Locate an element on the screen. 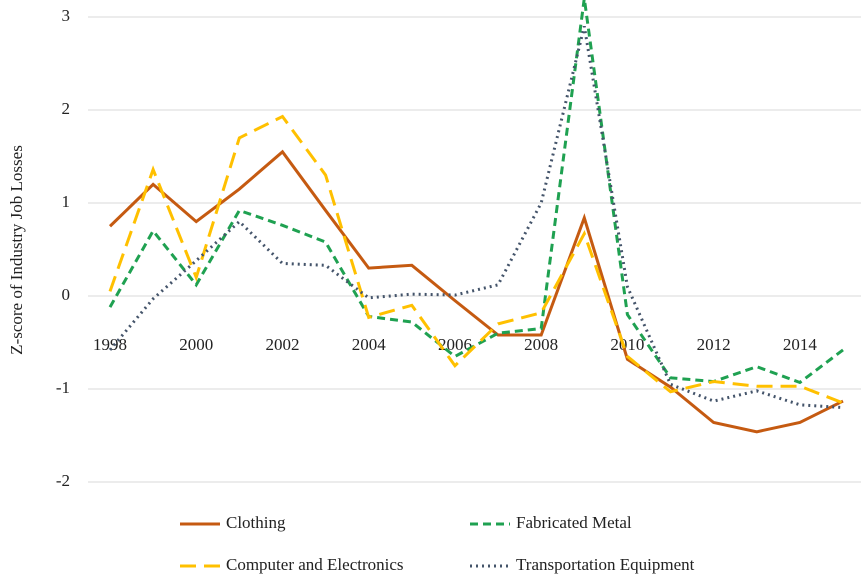 The height and width of the screenshot is (579, 861). y-tick-label: 1 is located at coordinates (66, 201).